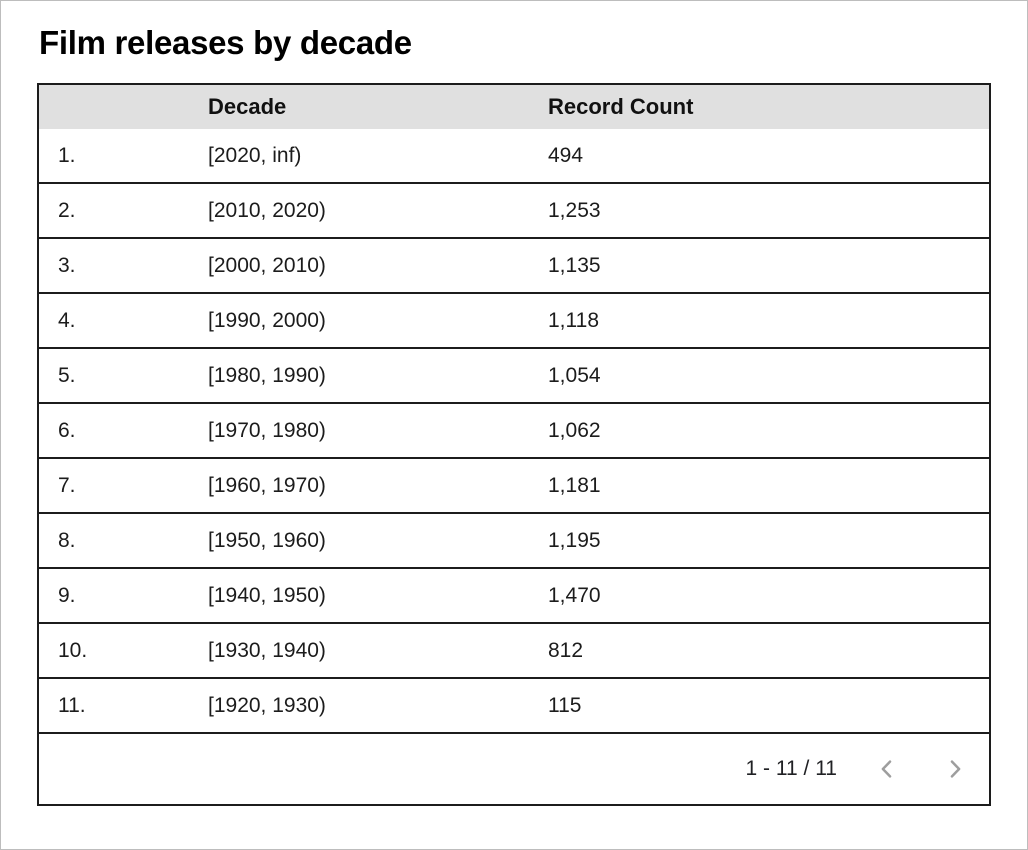  Describe the element at coordinates (574, 430) in the screenshot. I see `count-cell: 1,062` at that location.